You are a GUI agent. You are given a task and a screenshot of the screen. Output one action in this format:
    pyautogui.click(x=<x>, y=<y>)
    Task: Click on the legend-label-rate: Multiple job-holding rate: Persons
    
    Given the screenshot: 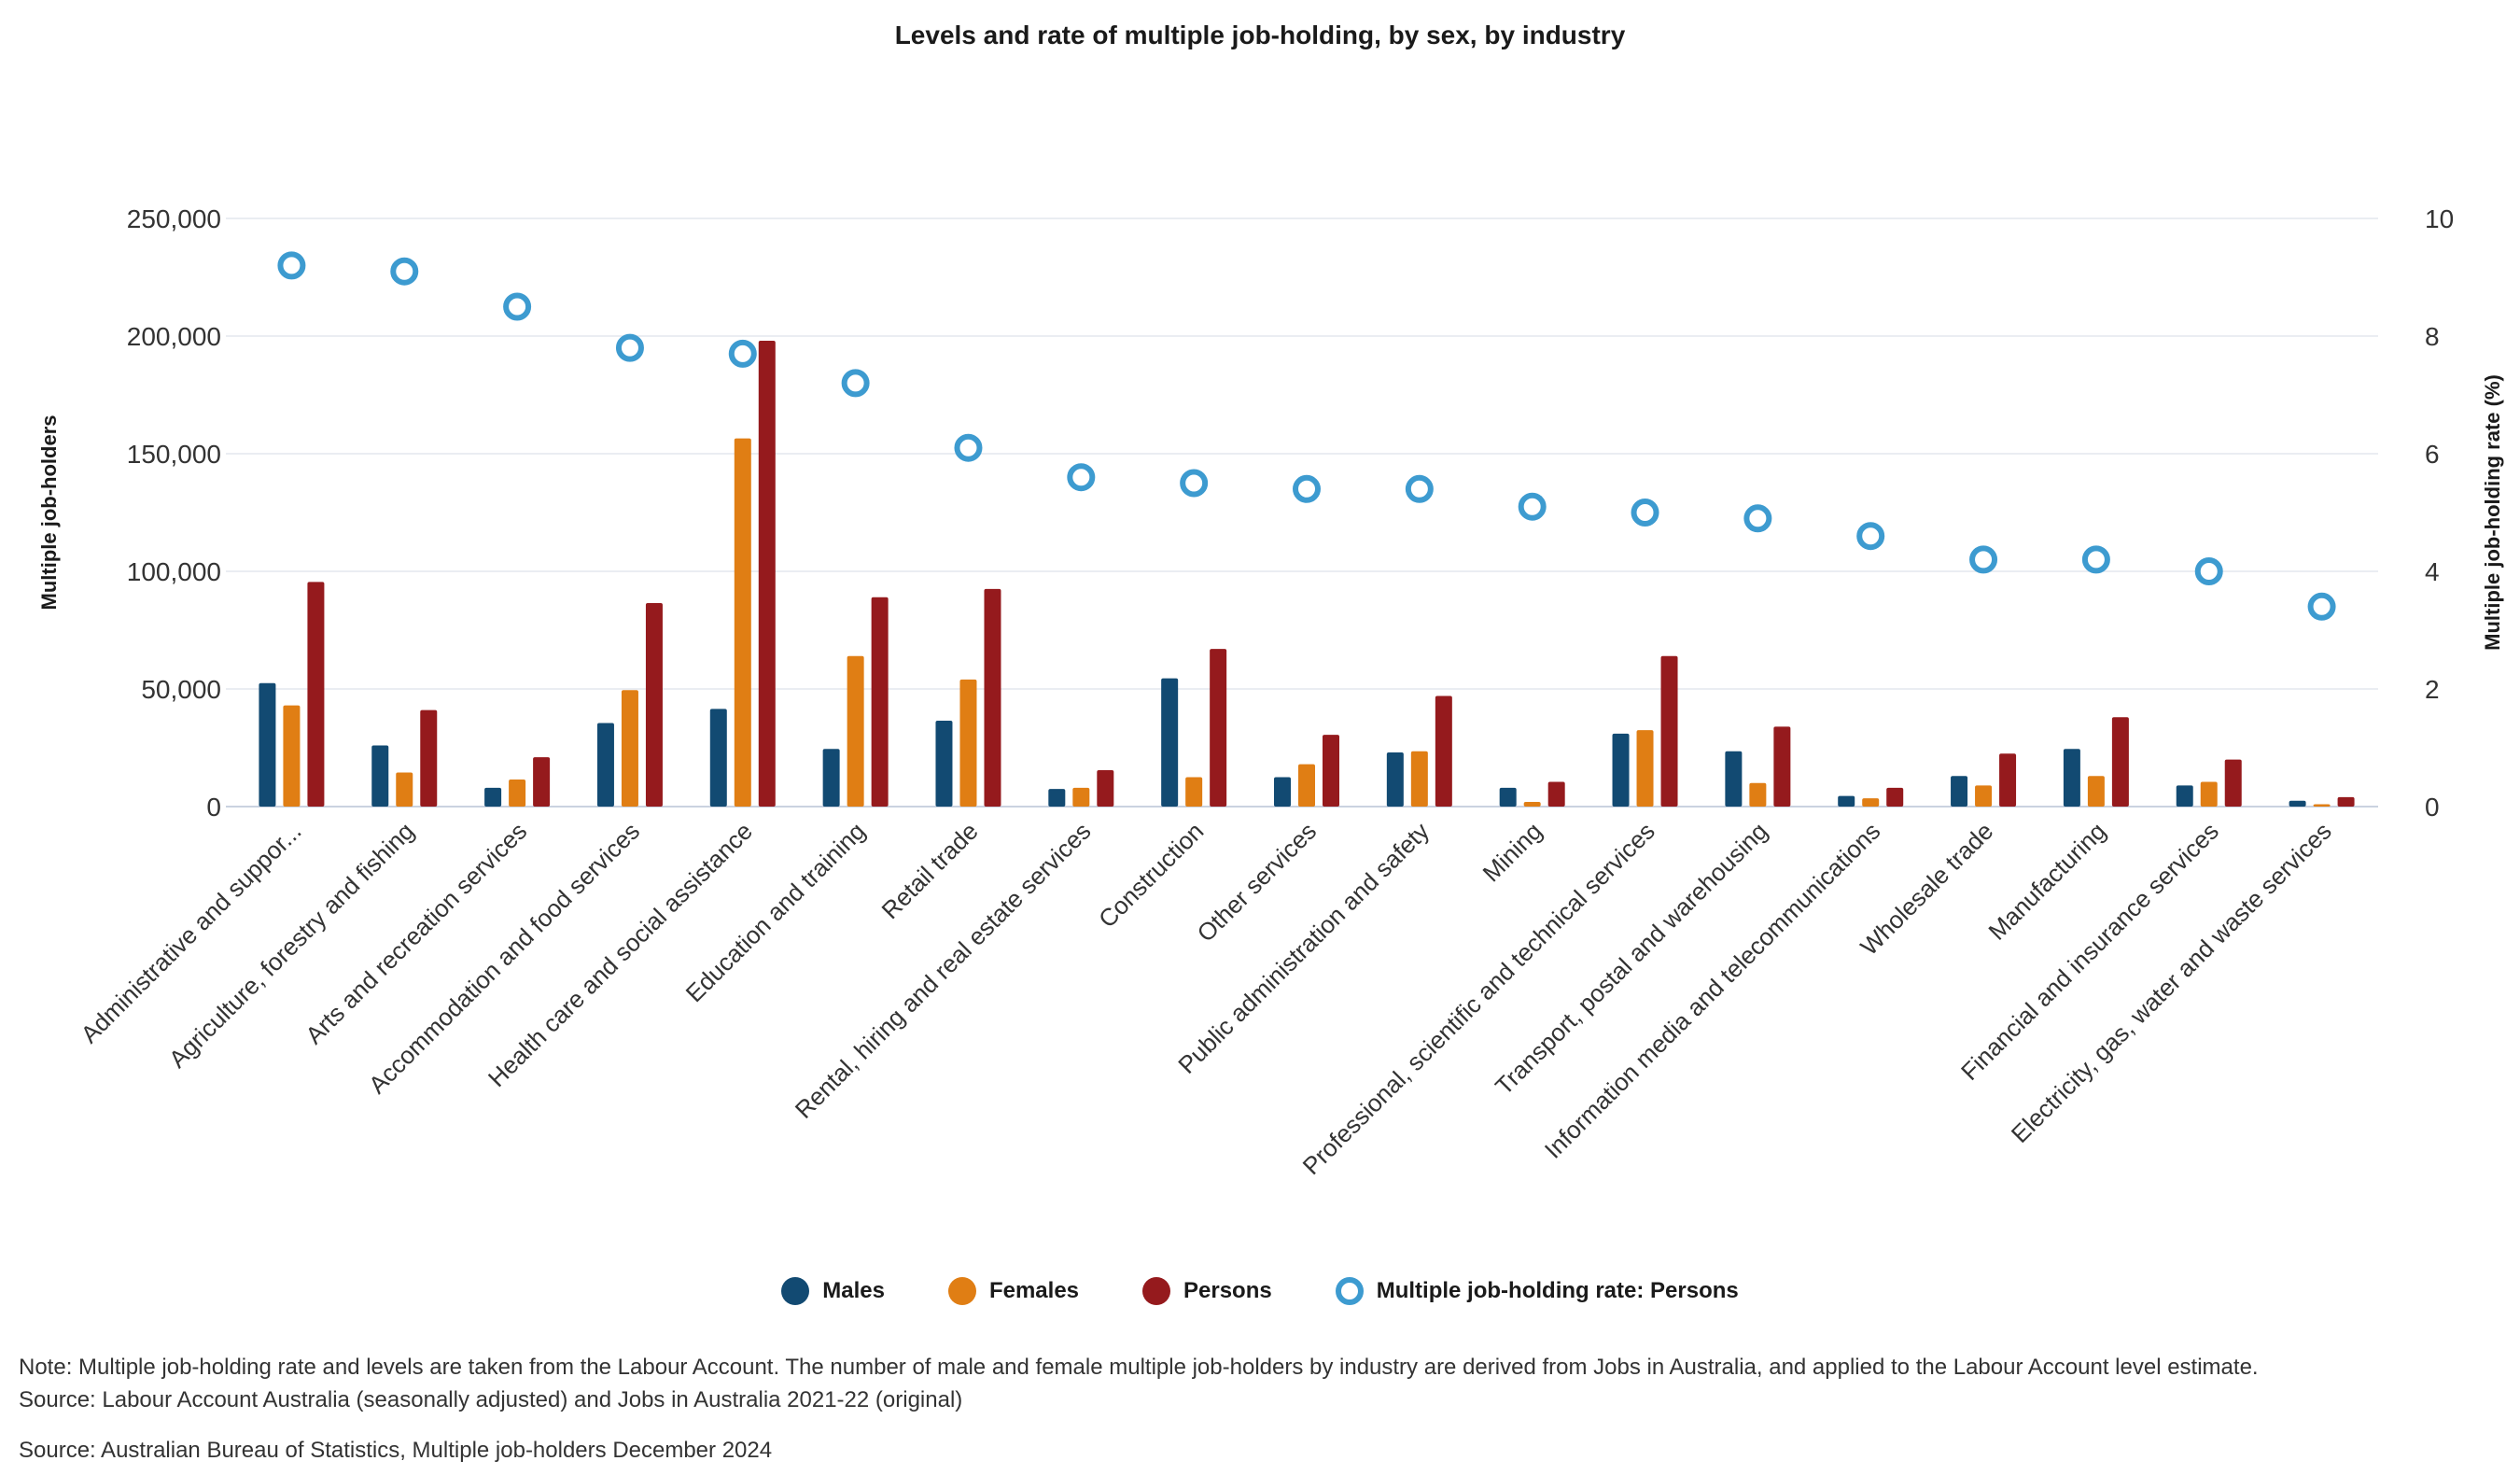 What is the action you would take?
    pyautogui.click(x=1557, y=1290)
    